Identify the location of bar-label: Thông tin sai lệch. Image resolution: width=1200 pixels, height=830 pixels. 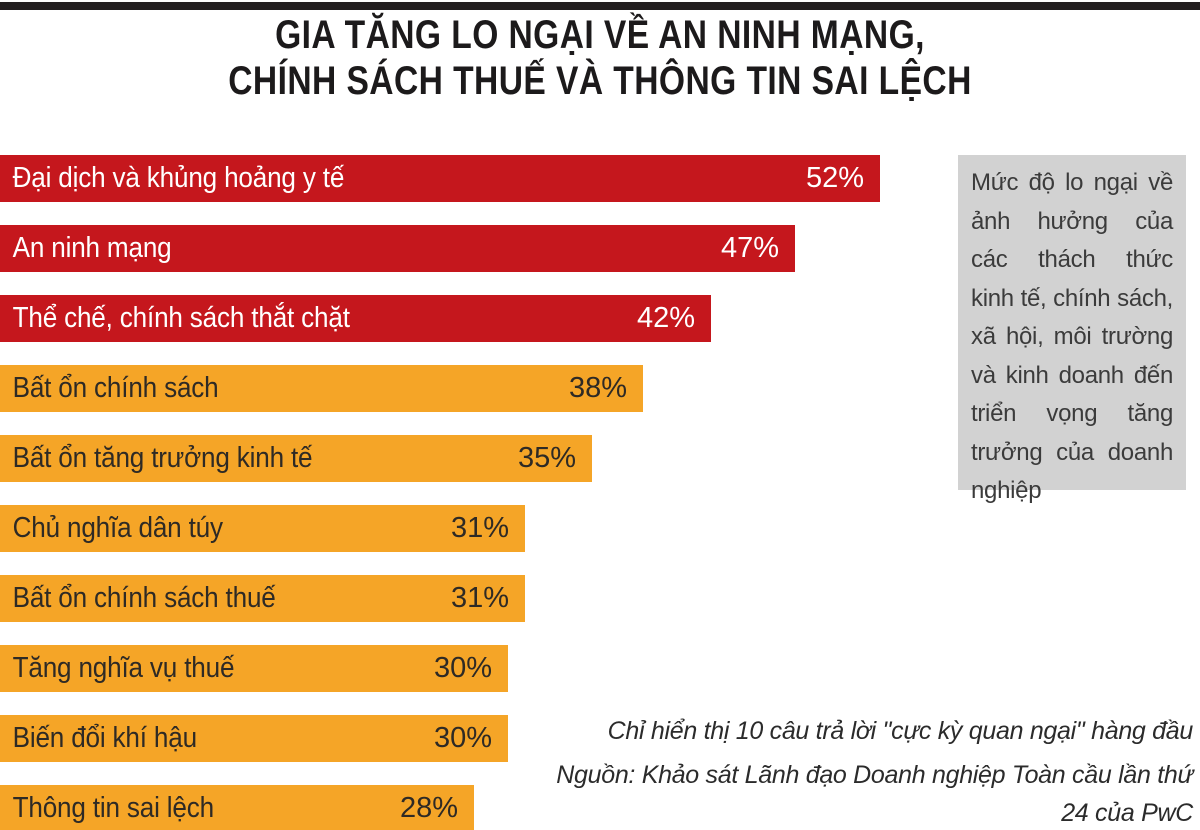
(113, 808).